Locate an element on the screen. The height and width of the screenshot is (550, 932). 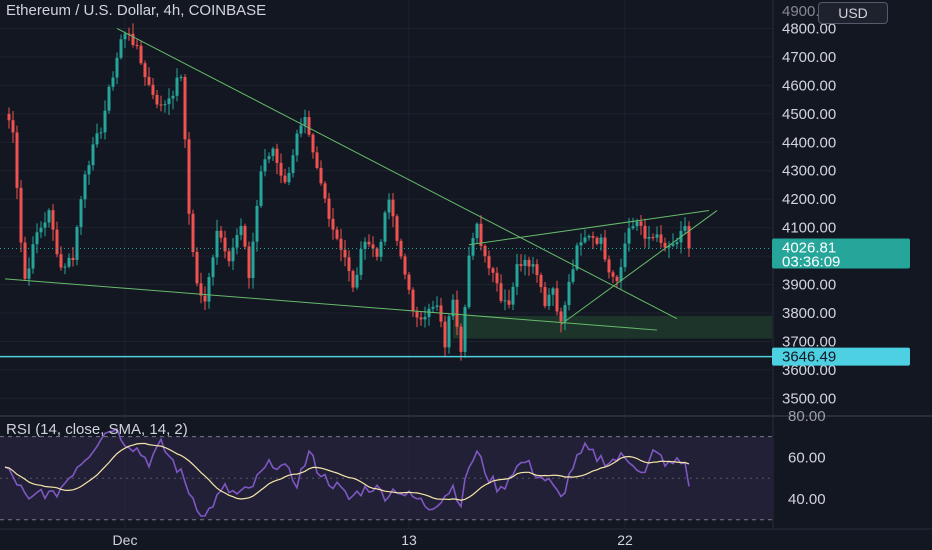
rsi-sma-line is located at coordinates (347, 471).